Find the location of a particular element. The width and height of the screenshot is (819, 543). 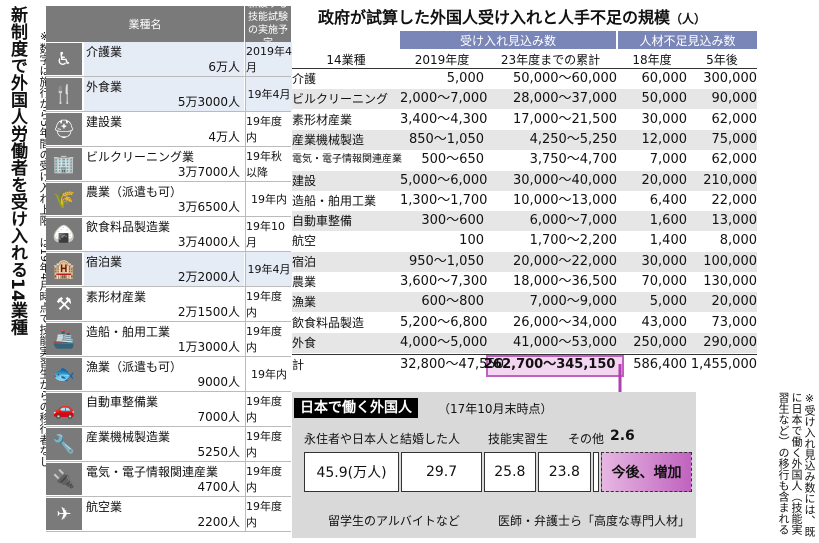

estimate-industry: 建設 is located at coordinates (304, 180).